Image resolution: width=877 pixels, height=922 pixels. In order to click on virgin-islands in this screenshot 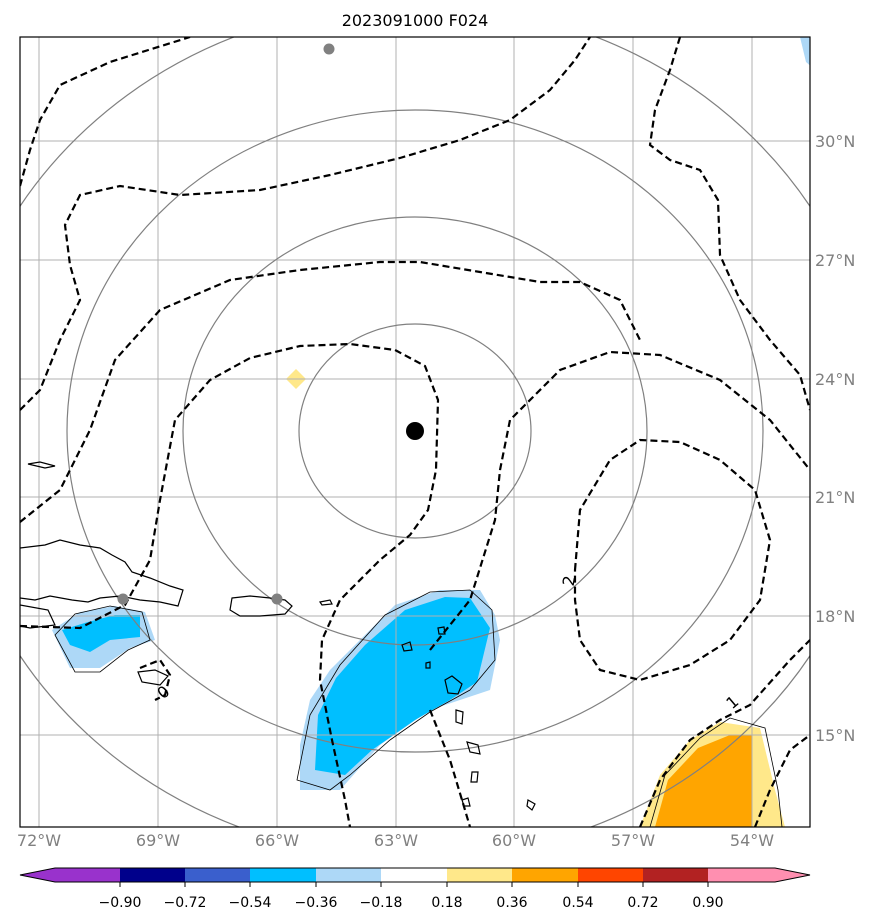, I will do `click(326, 602)`.